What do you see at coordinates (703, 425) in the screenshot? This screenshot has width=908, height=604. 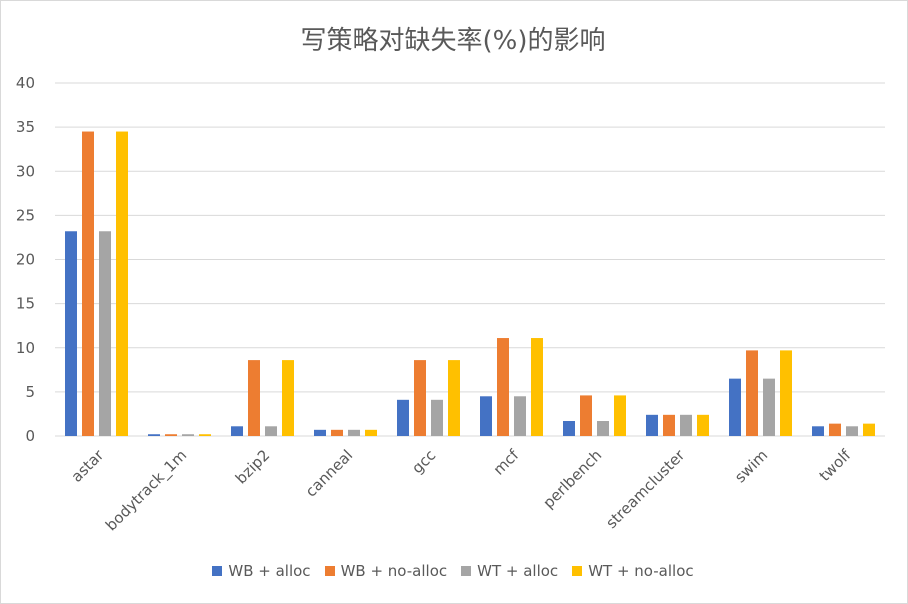 I see `bar-streamcluster-wt-no-alloc` at bounding box center [703, 425].